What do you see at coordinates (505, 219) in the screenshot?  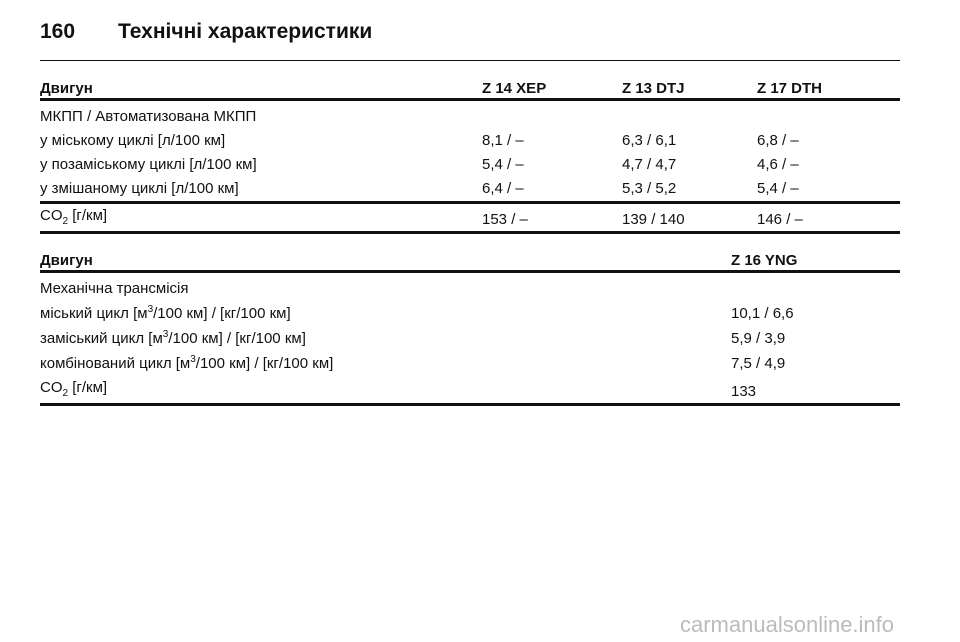 I see `cell: 153 / –` at bounding box center [505, 219].